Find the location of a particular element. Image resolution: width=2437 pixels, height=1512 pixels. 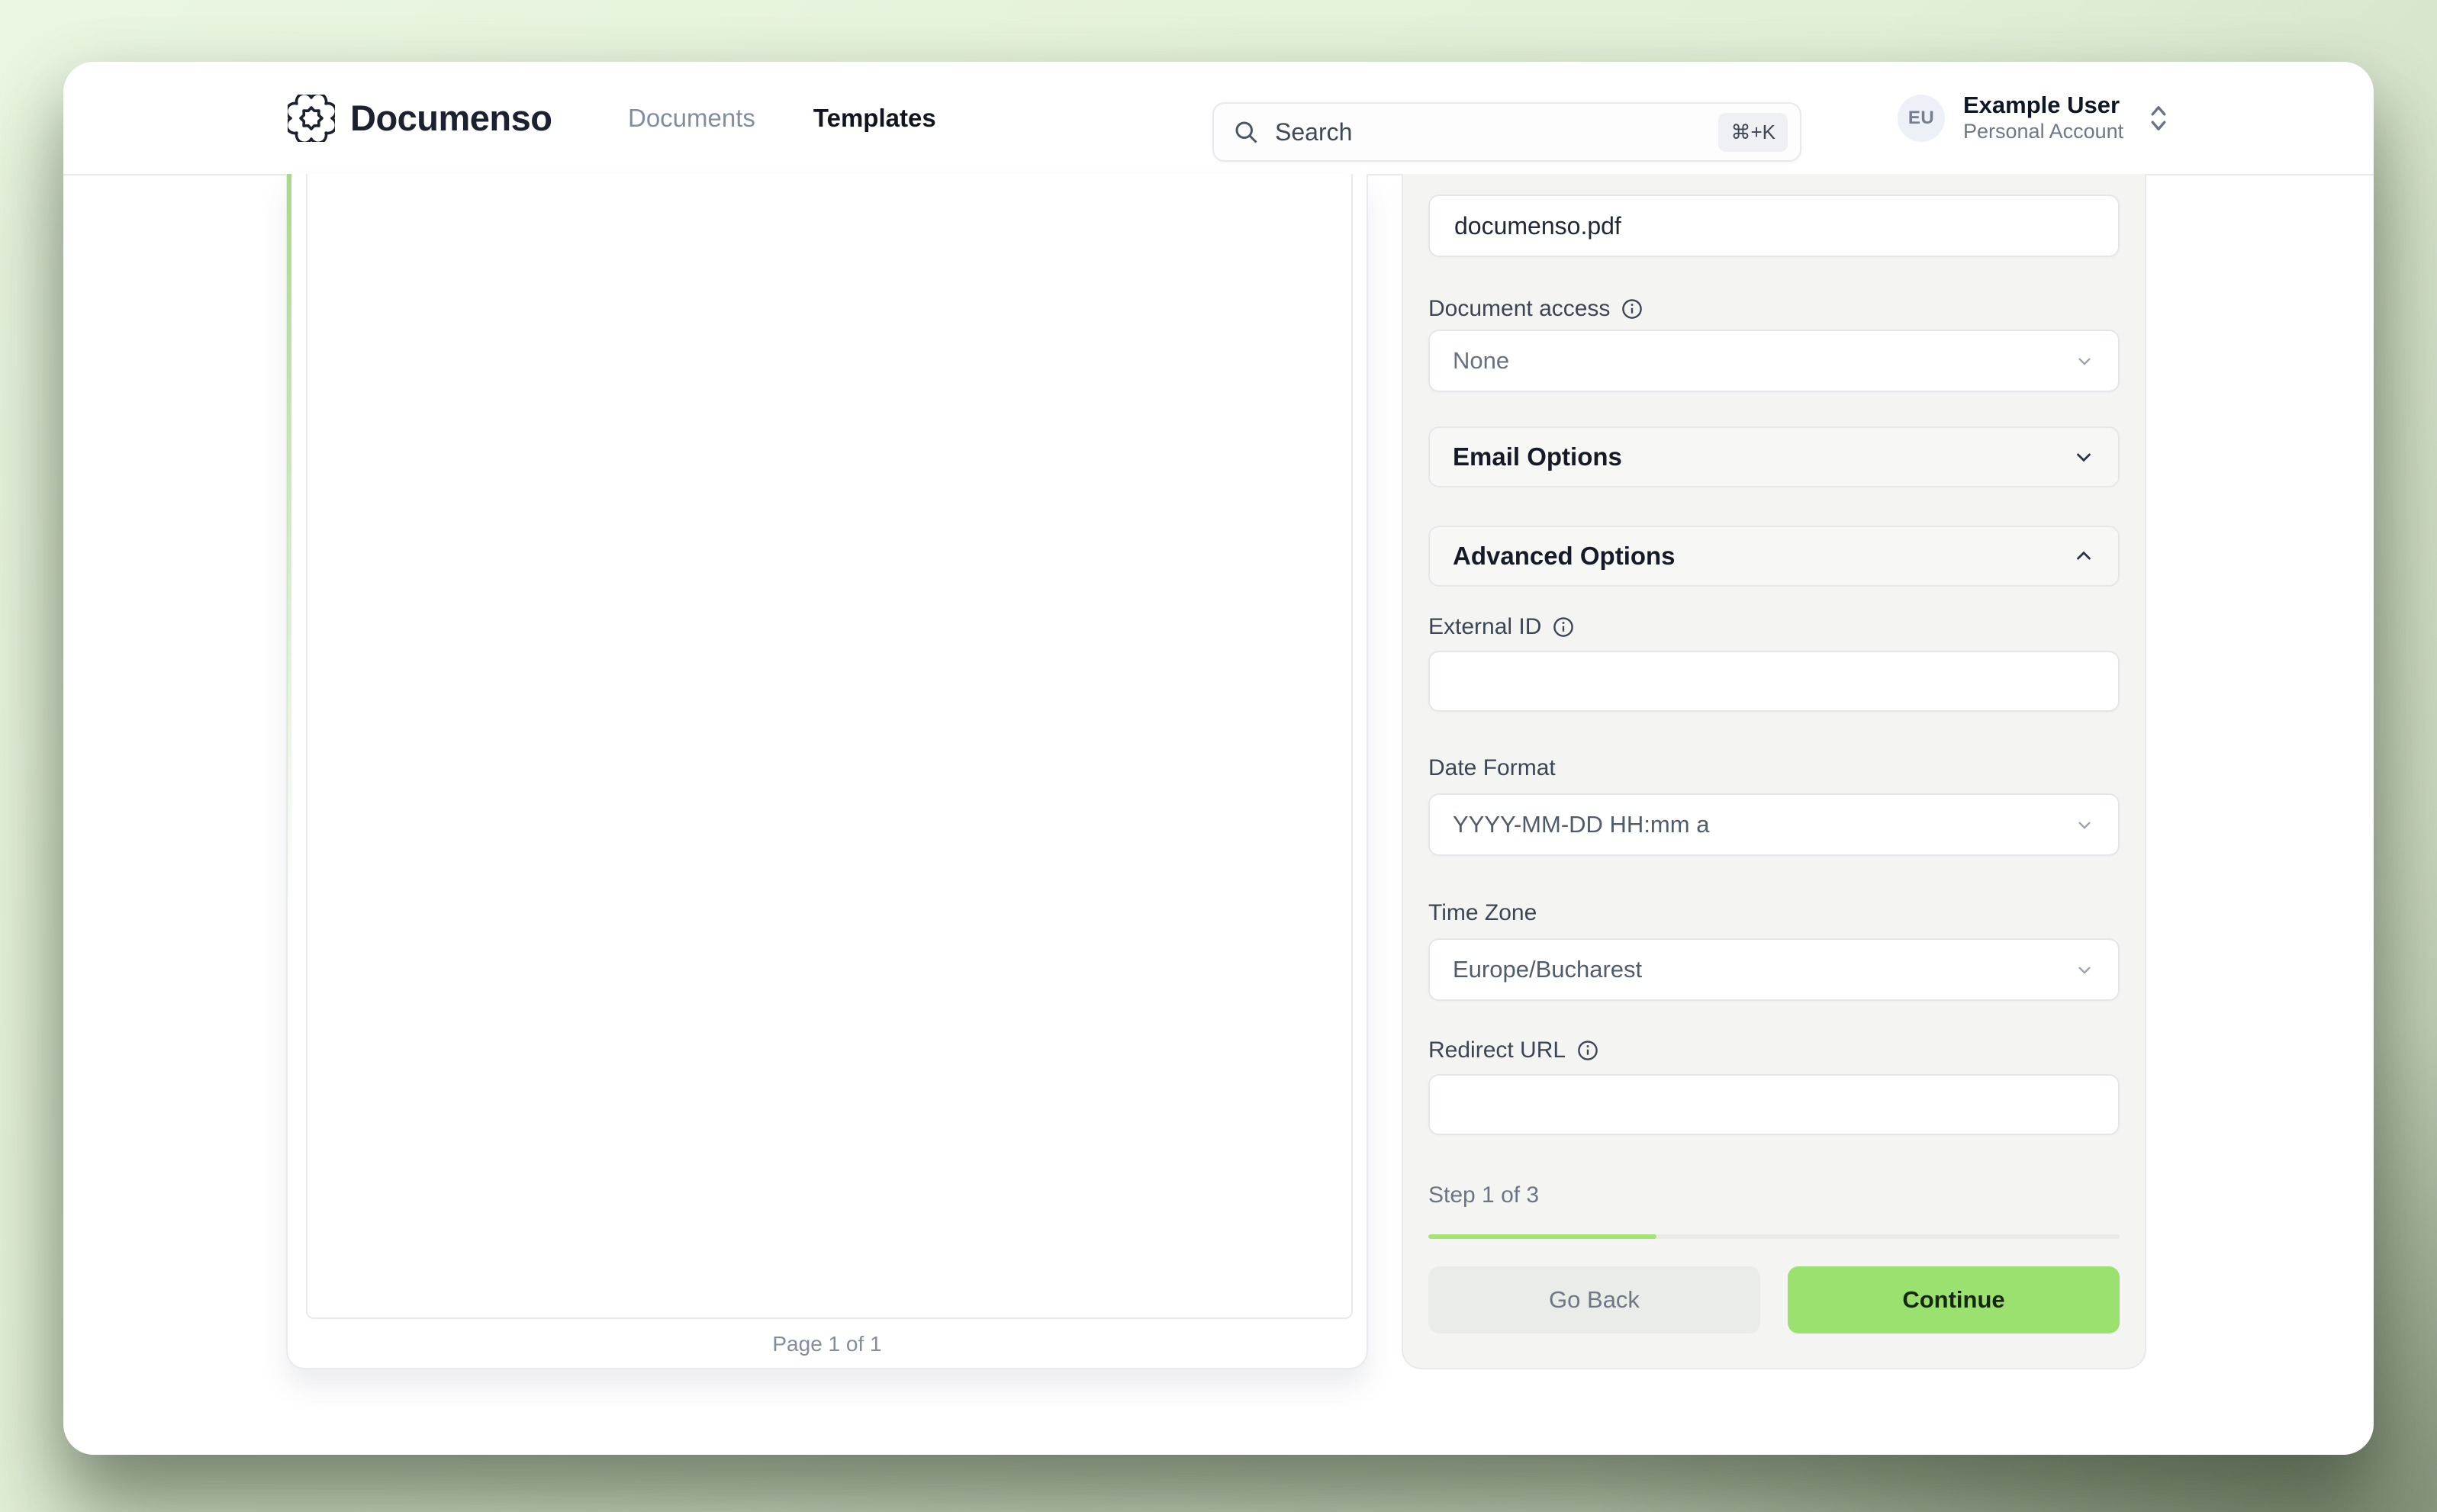

user-menu: EU Example User Personal Account is located at coordinates (2034, 118).